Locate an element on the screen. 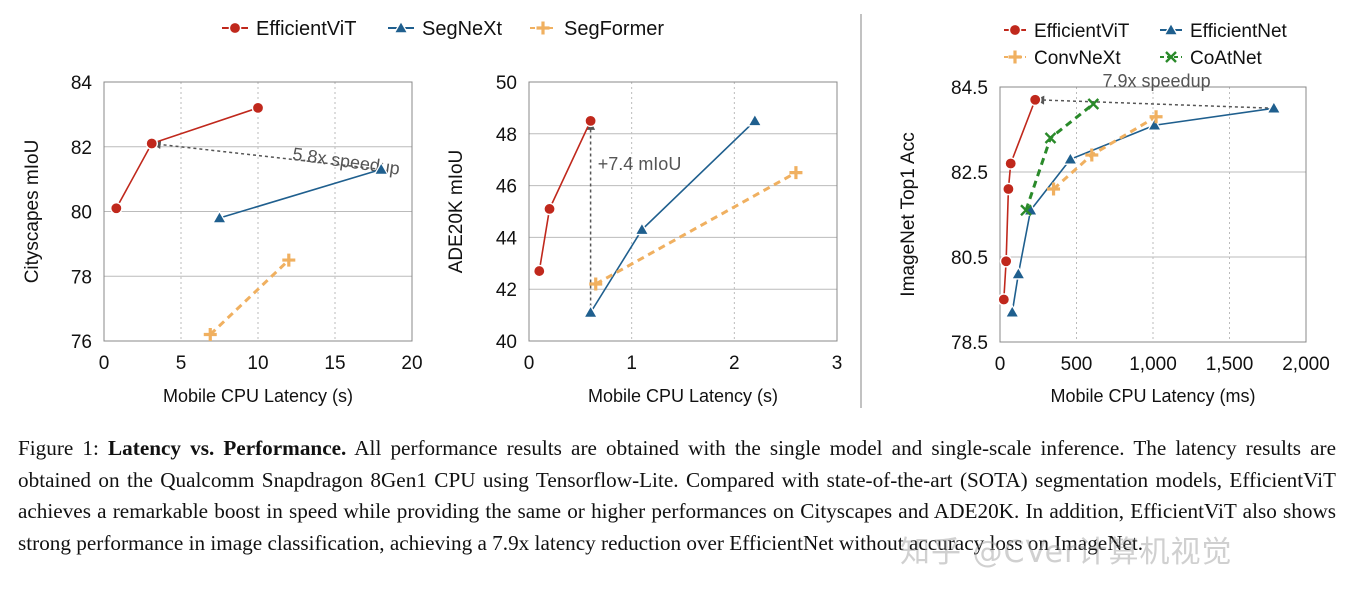  series-line-convnext is located at coordinates (1104, 153).